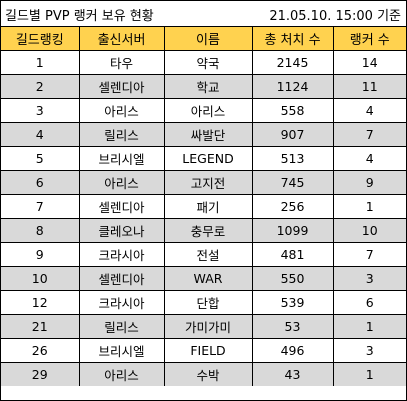  I want to click on cell-guild-name: 단합, so click(208, 302).